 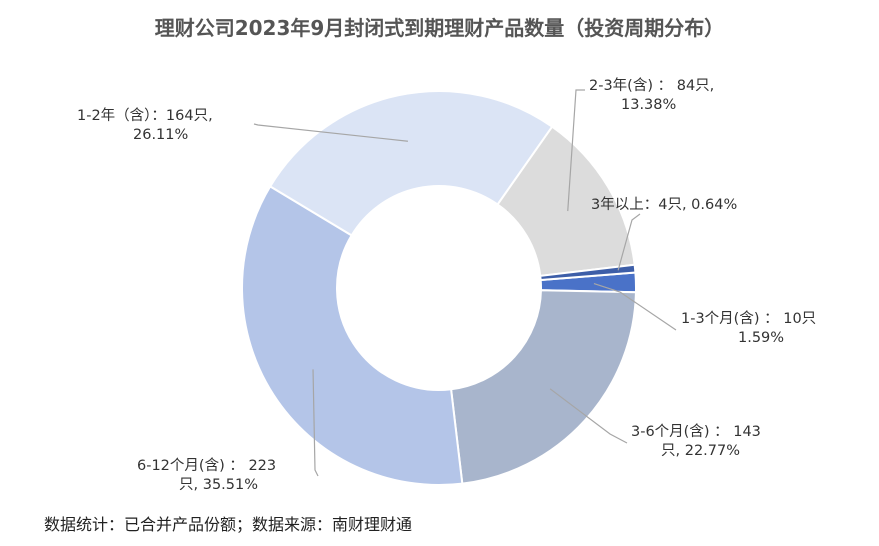 I want to click on label-1-3-months: 1-3个月(含) ： 10只 1.59%, so click(x=749, y=328).